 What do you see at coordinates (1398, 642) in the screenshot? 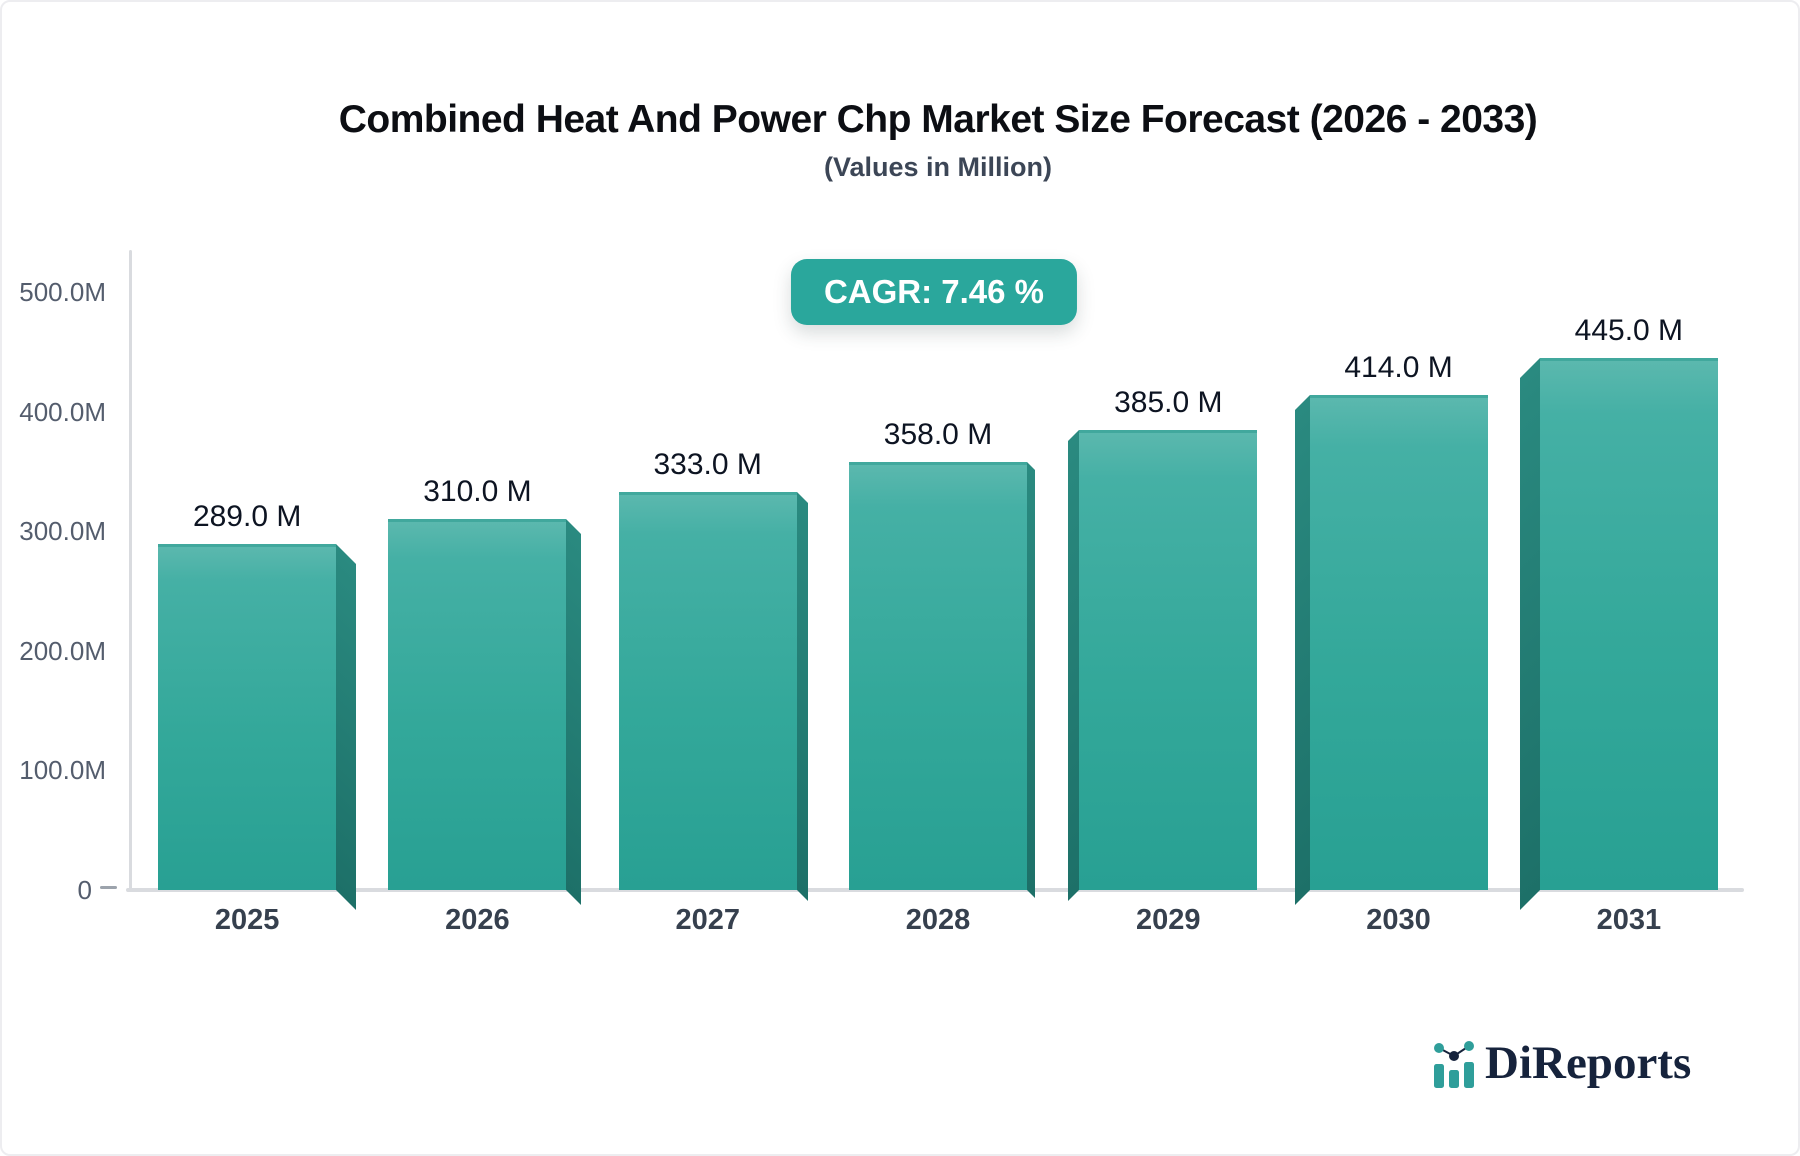
I see `bar-2030` at bounding box center [1398, 642].